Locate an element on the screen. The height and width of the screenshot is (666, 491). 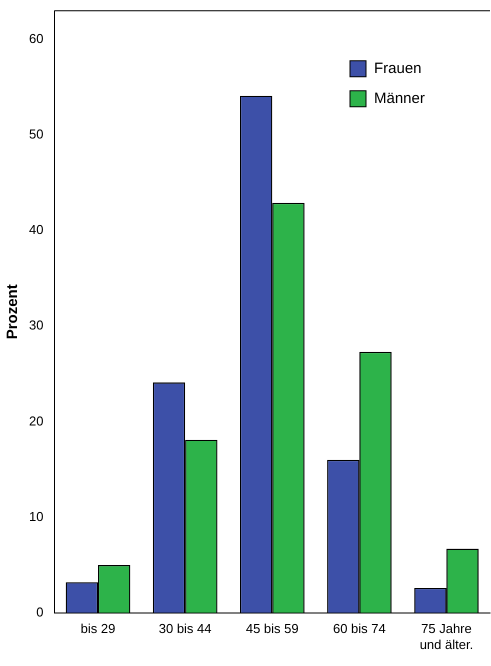
x-tick-label: 45 bis 59 is located at coordinates (272, 628).